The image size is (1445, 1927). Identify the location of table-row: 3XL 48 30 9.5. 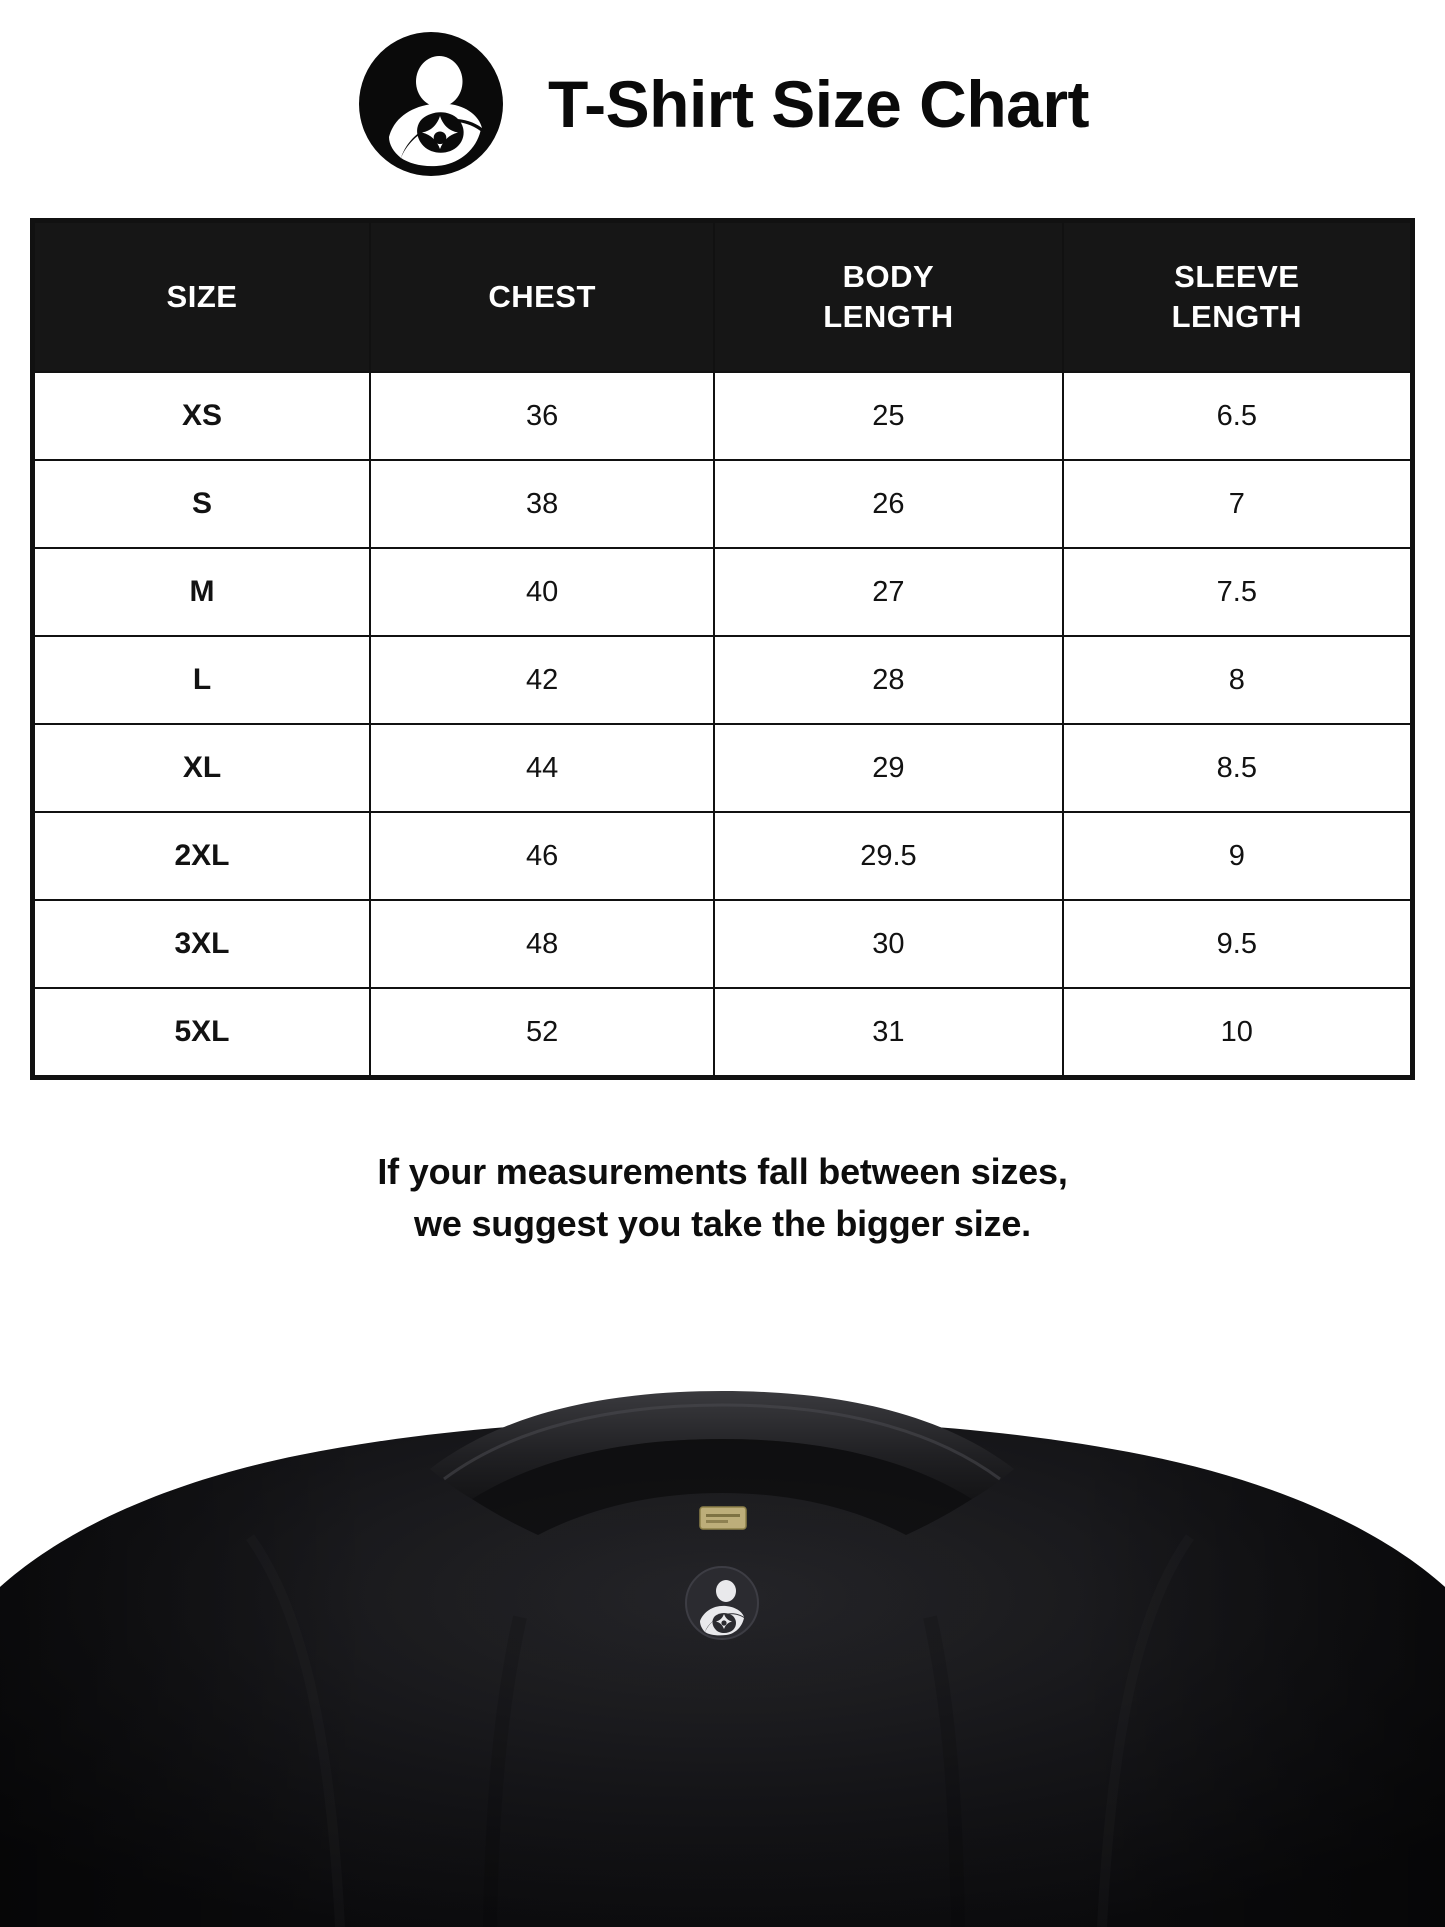
(723, 944).